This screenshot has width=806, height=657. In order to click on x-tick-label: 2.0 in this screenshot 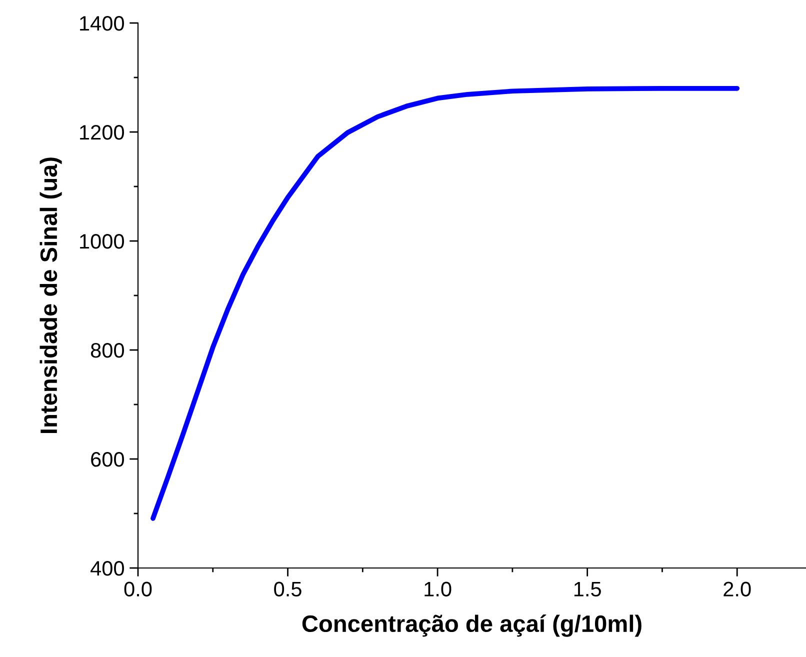, I will do `click(737, 589)`.